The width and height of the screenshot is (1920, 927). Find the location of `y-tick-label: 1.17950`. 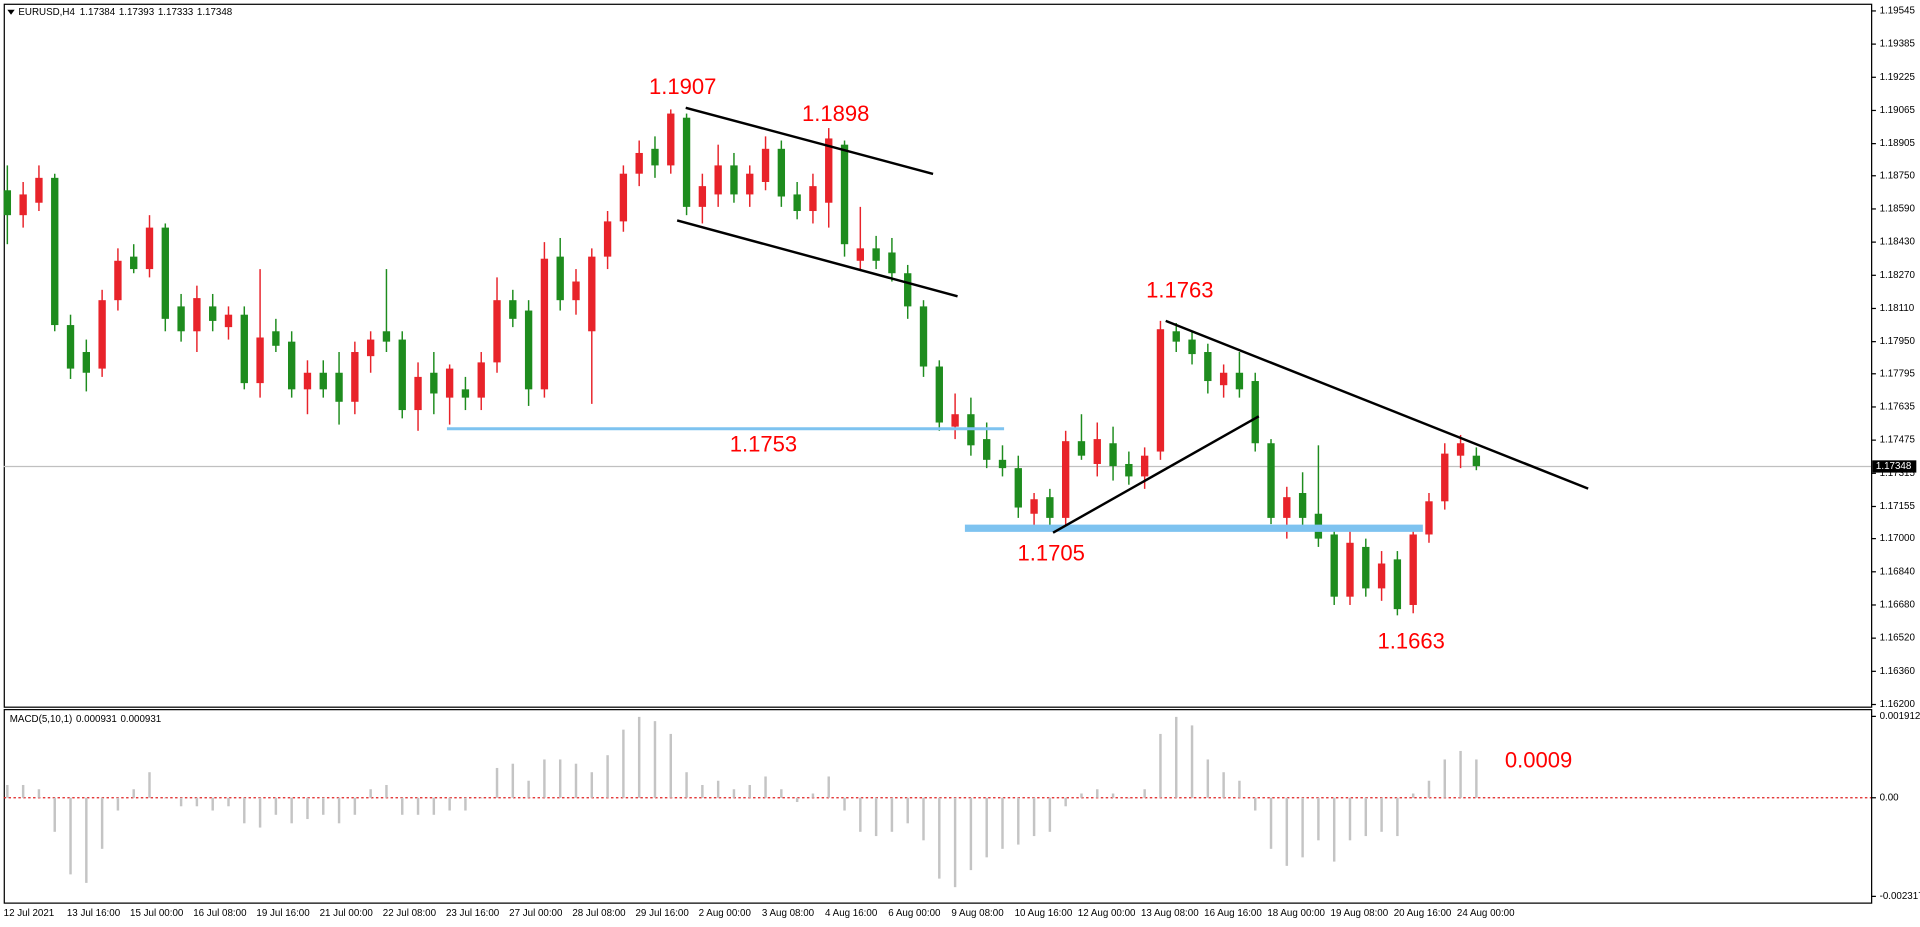

y-tick-label: 1.17950 is located at coordinates (1898, 341).